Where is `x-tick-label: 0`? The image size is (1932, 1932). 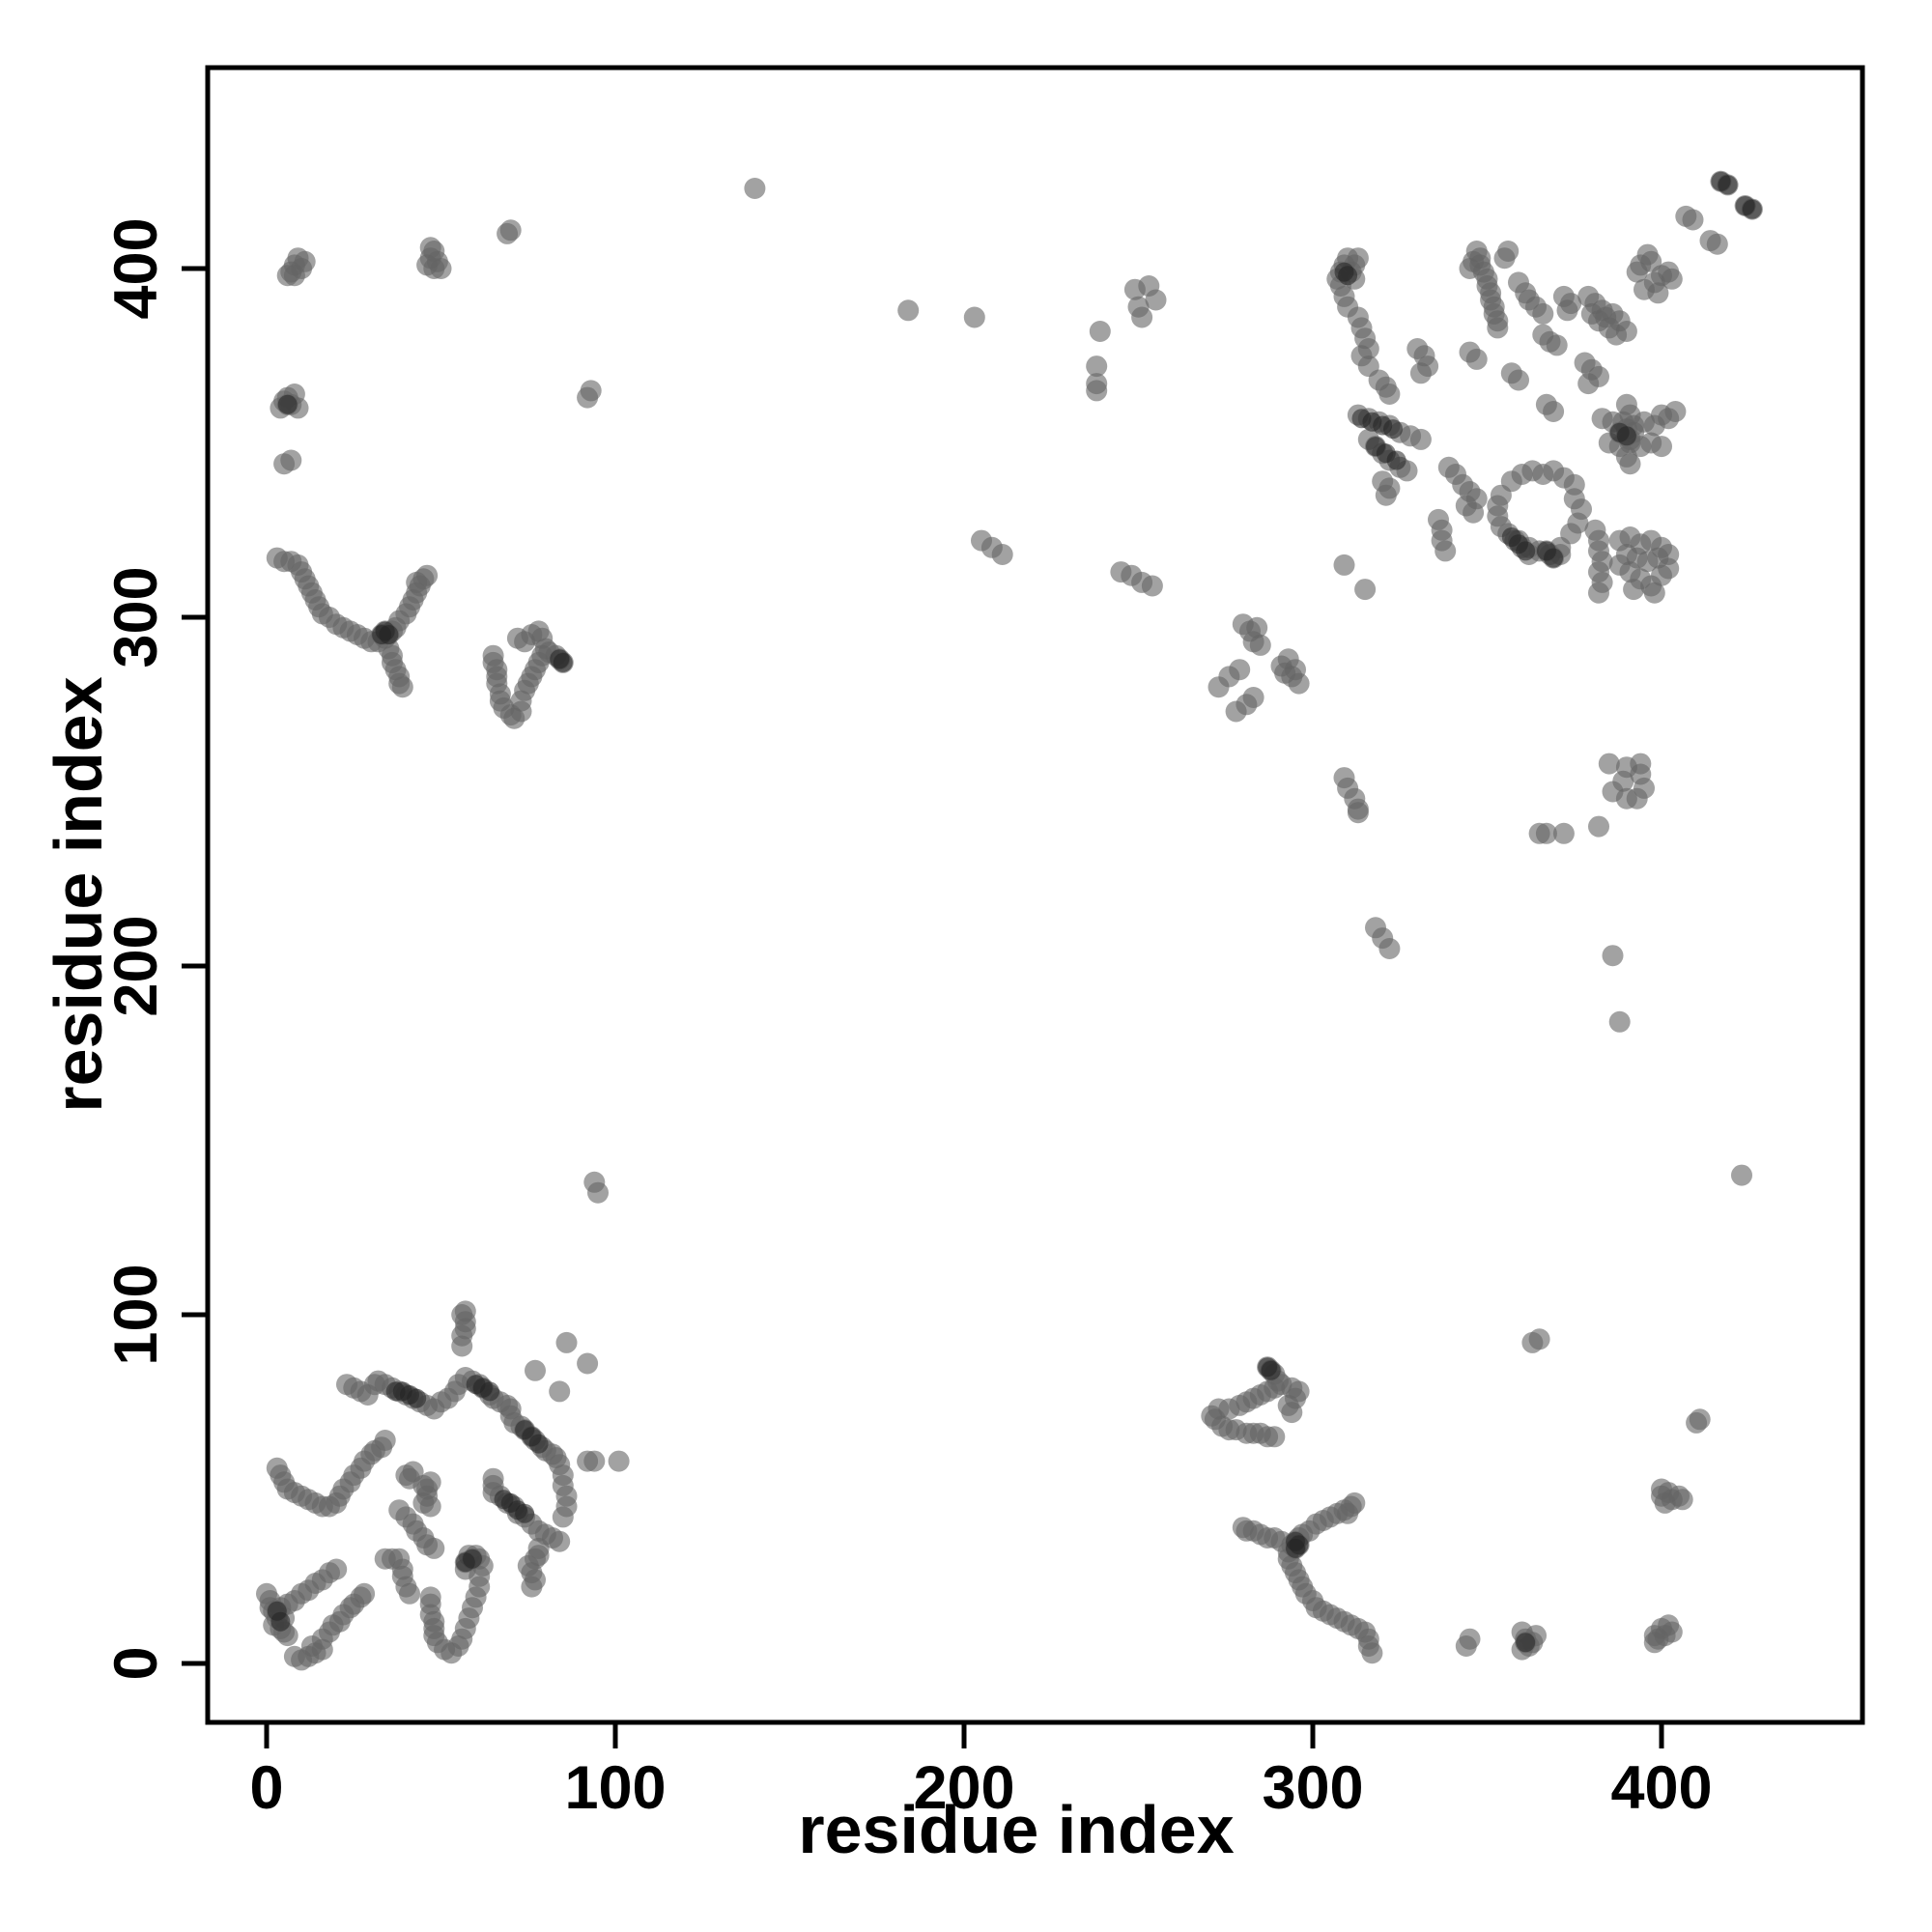
x-tick-label: 0 is located at coordinates (266, 1788).